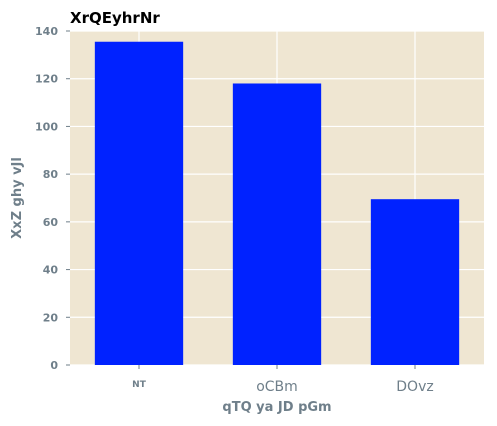 Image resolution: width=497 pixels, height=426 pixels. Describe the element at coordinates (51, 317) in the screenshot. I see `y-tick-label: 20` at that location.